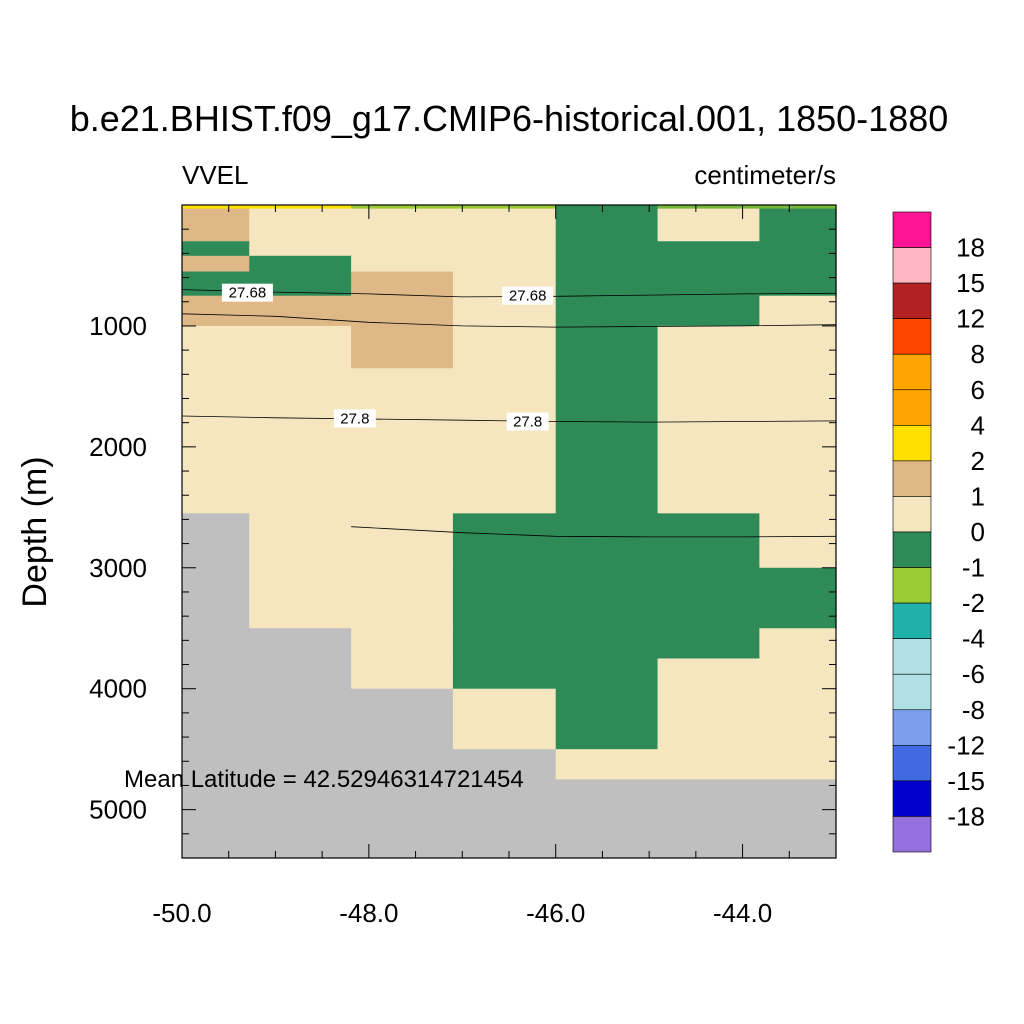  I want to click on x-tick-label: -46.0, so click(555, 913).